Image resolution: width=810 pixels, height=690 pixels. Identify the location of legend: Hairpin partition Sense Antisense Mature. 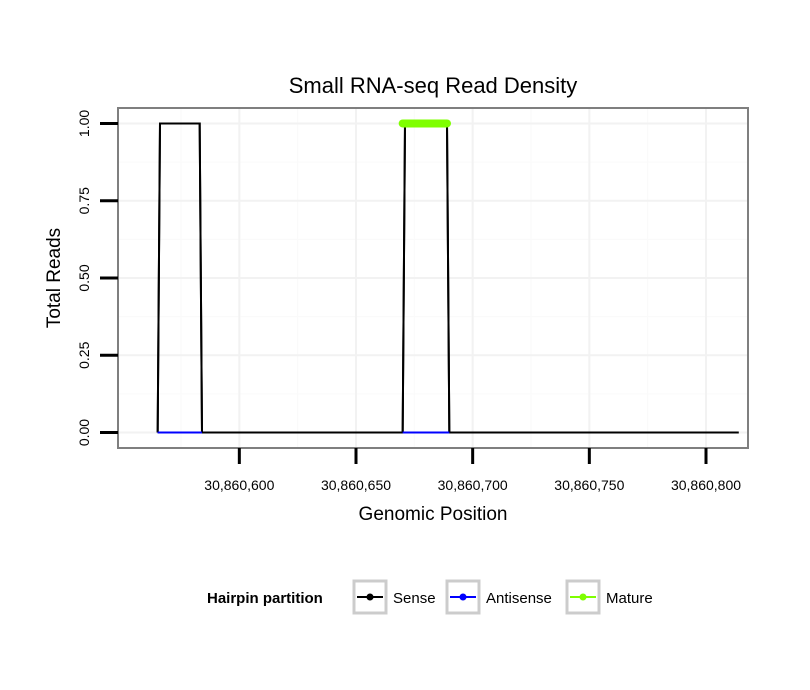
(430, 597).